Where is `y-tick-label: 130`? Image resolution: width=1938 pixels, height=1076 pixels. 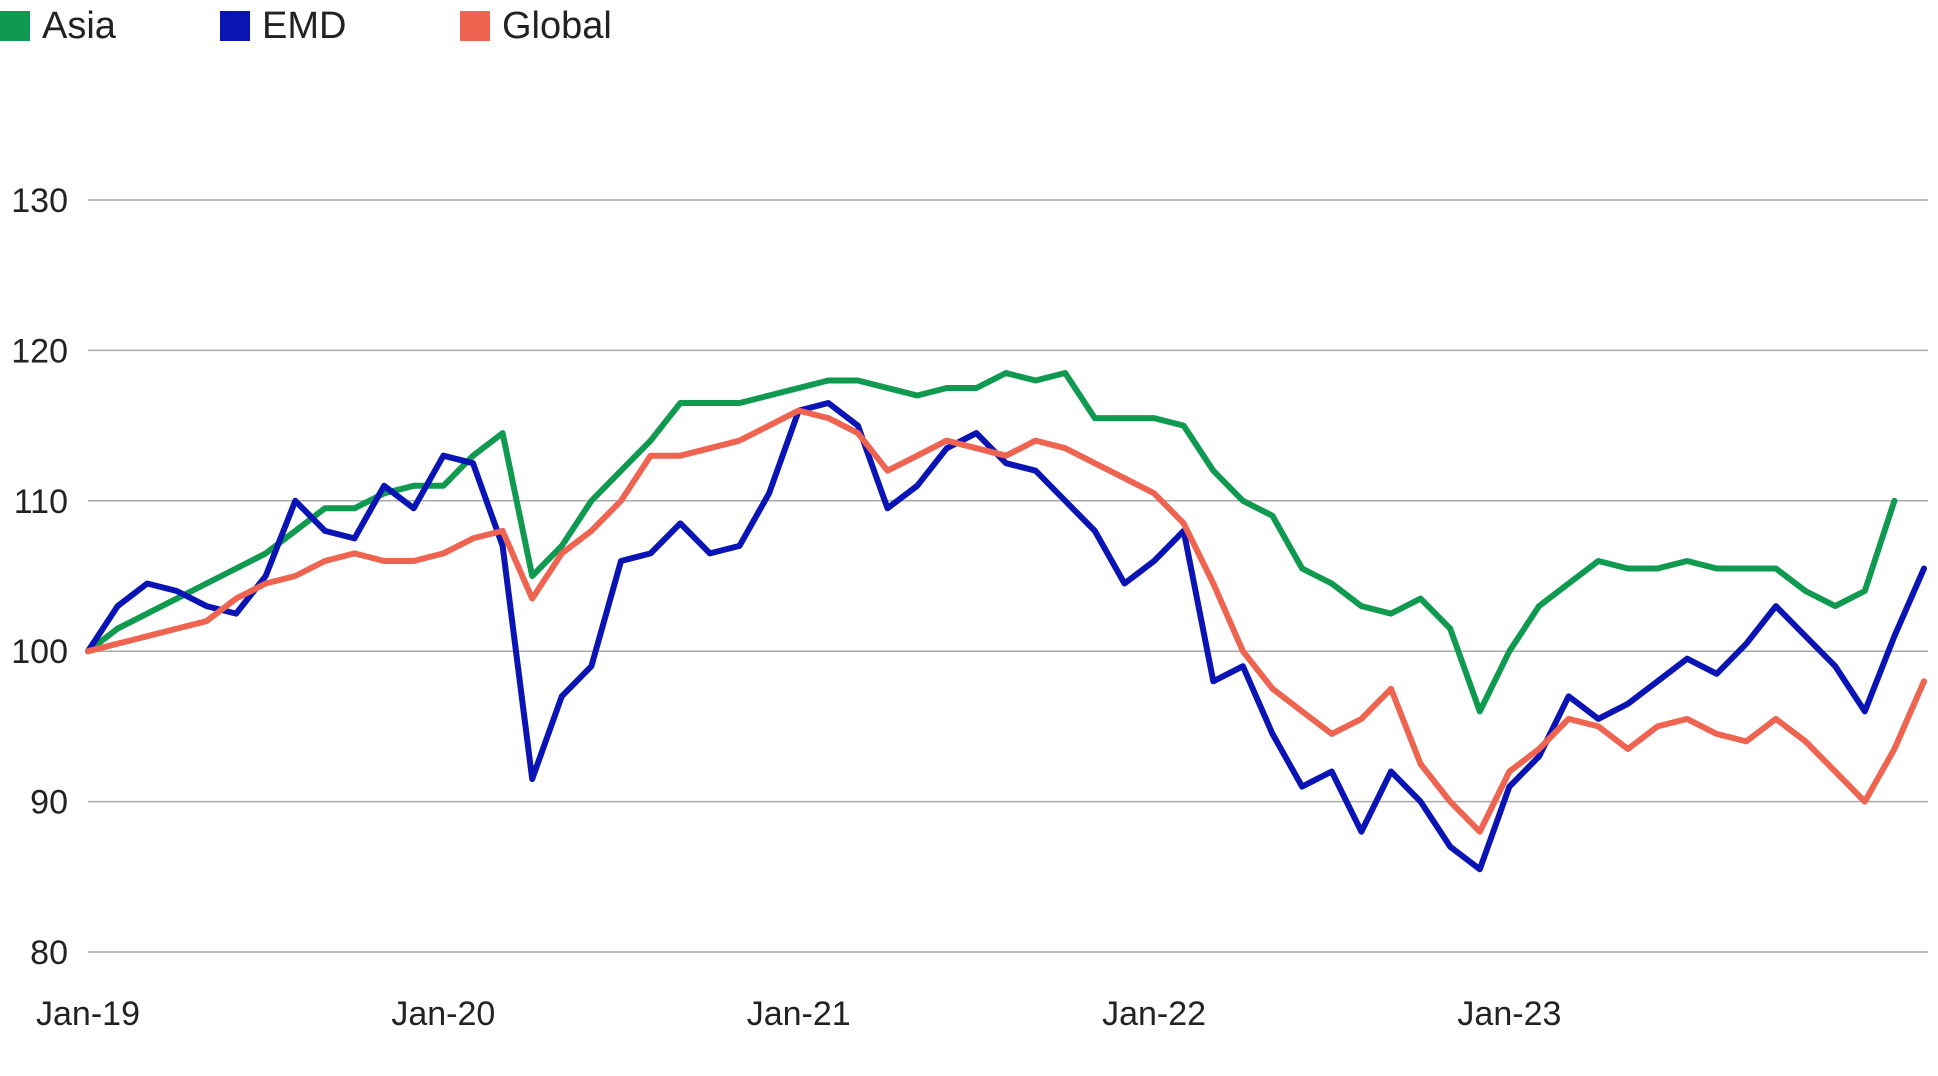 y-tick-label: 130 is located at coordinates (39, 201).